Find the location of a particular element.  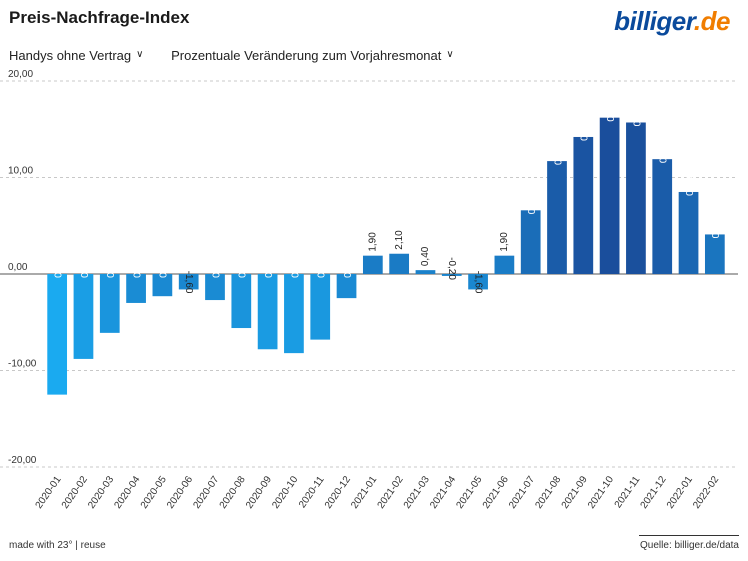

data-label: 14,20 is located at coordinates (583, 128).